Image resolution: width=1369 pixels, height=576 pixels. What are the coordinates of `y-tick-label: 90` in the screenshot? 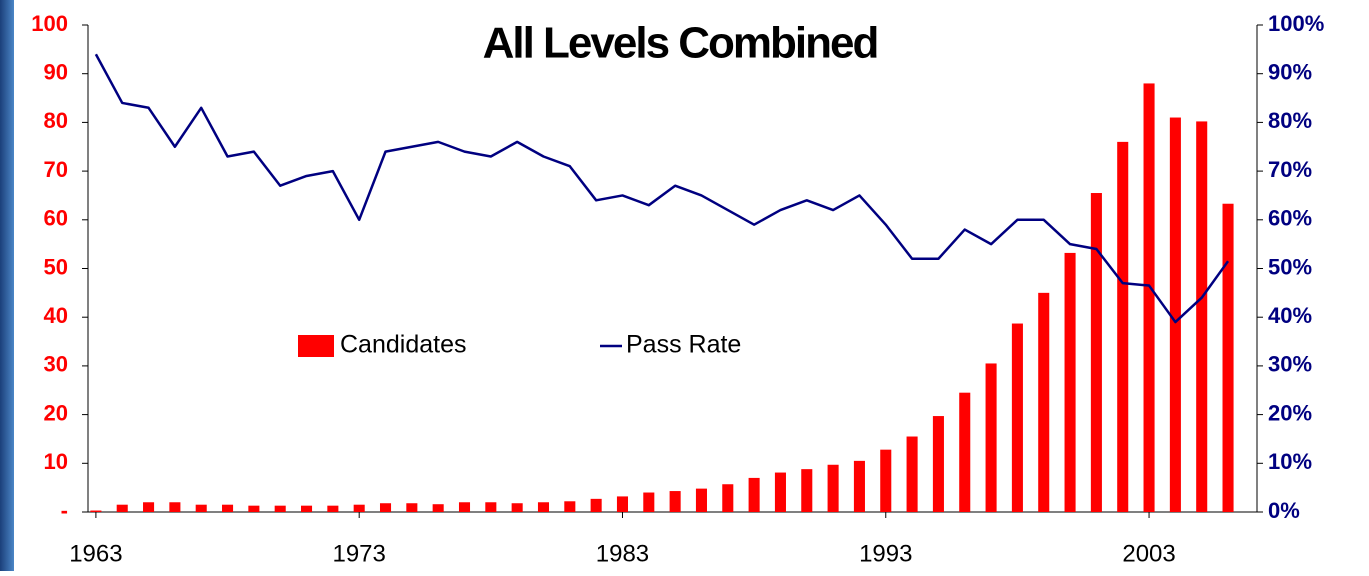 It's located at (56, 72).